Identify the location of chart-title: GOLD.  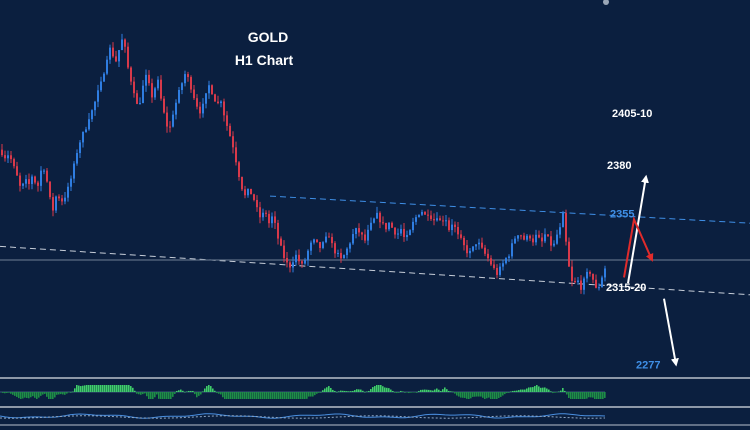
(268, 37).